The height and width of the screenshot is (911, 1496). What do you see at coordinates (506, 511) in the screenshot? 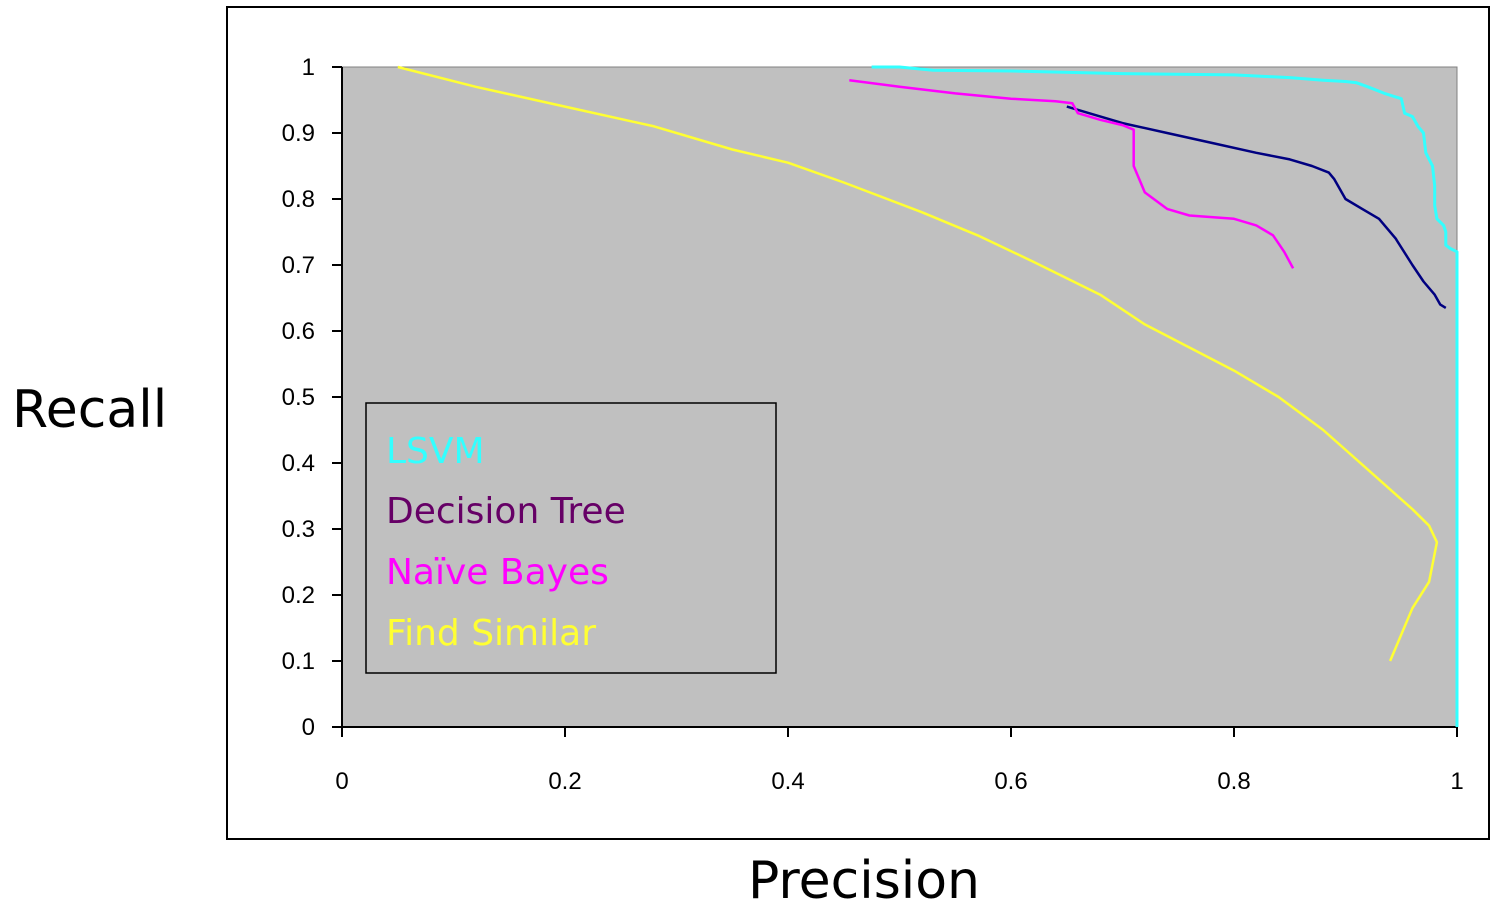
I see `legend-entry-decision-tree: Decision Tree` at bounding box center [506, 511].